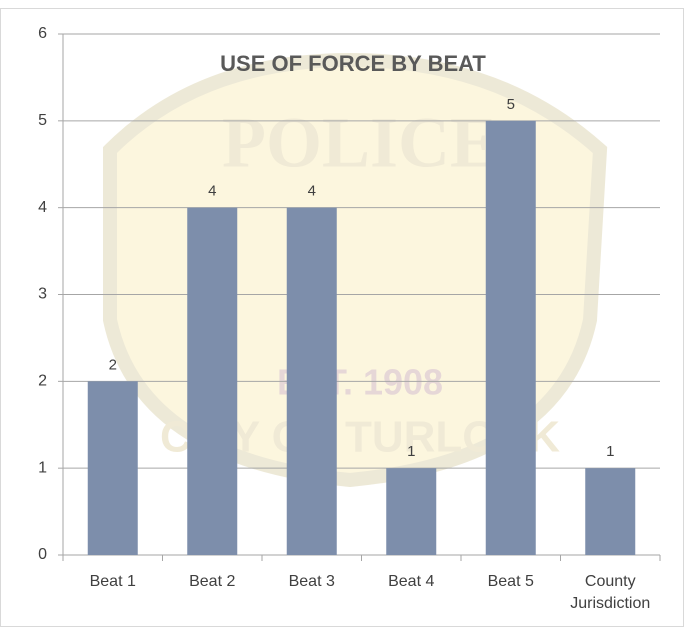 The image size is (687, 628). Describe the element at coordinates (360, 143) in the screenshot. I see `badge-title: POLICE` at that location.